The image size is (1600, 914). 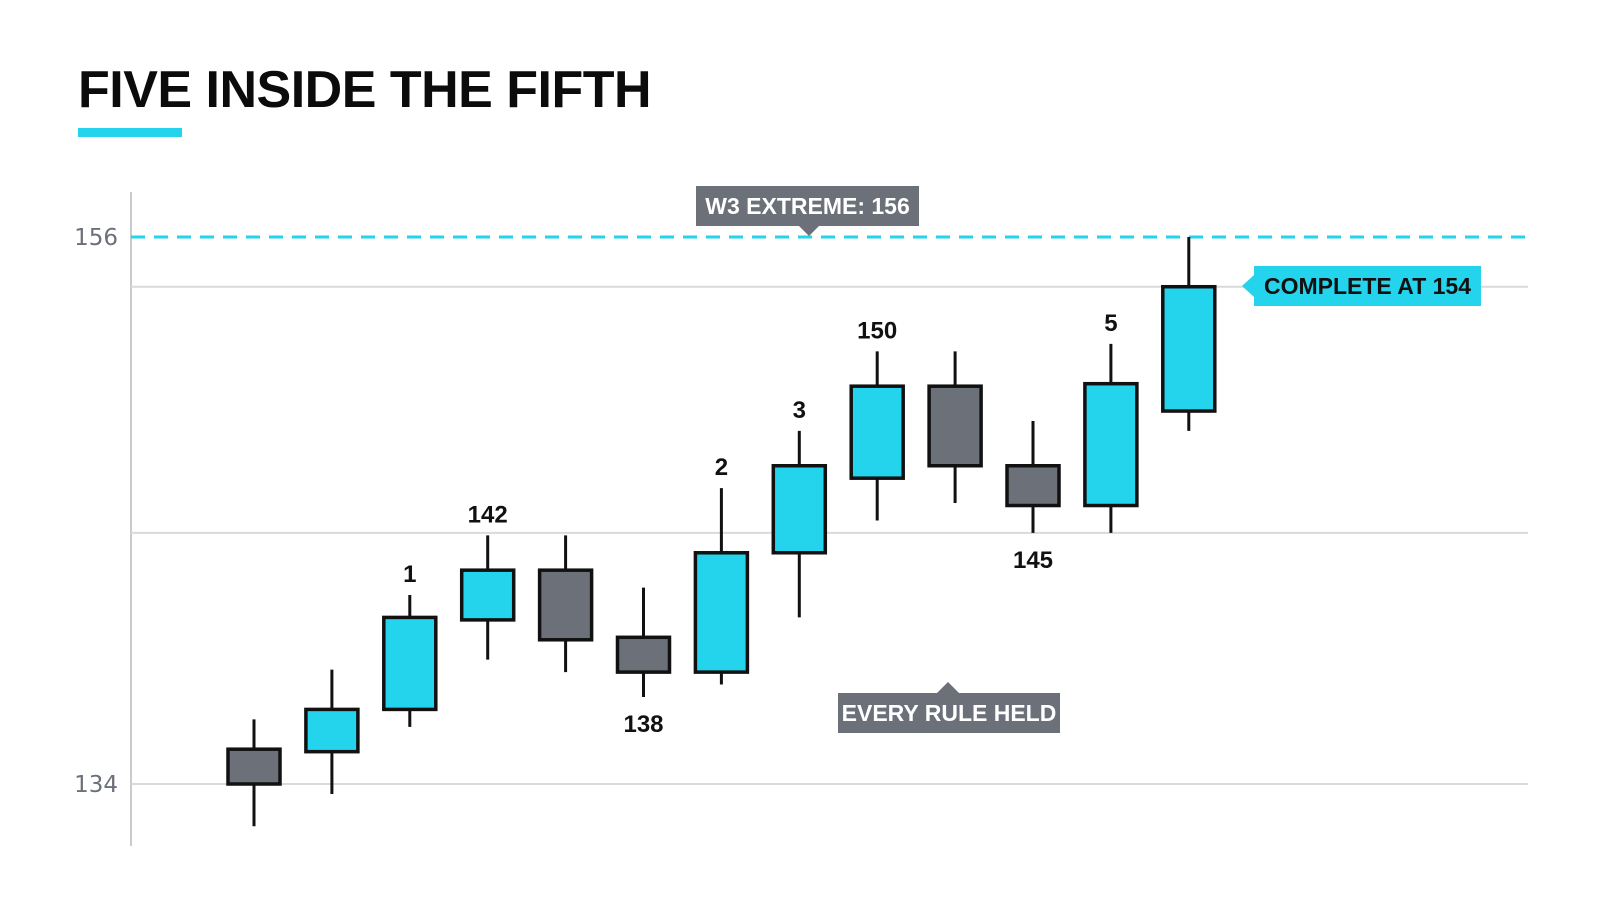 I want to click on w3-extreme-callout: W3 EXTREME: 156, so click(x=807, y=211).